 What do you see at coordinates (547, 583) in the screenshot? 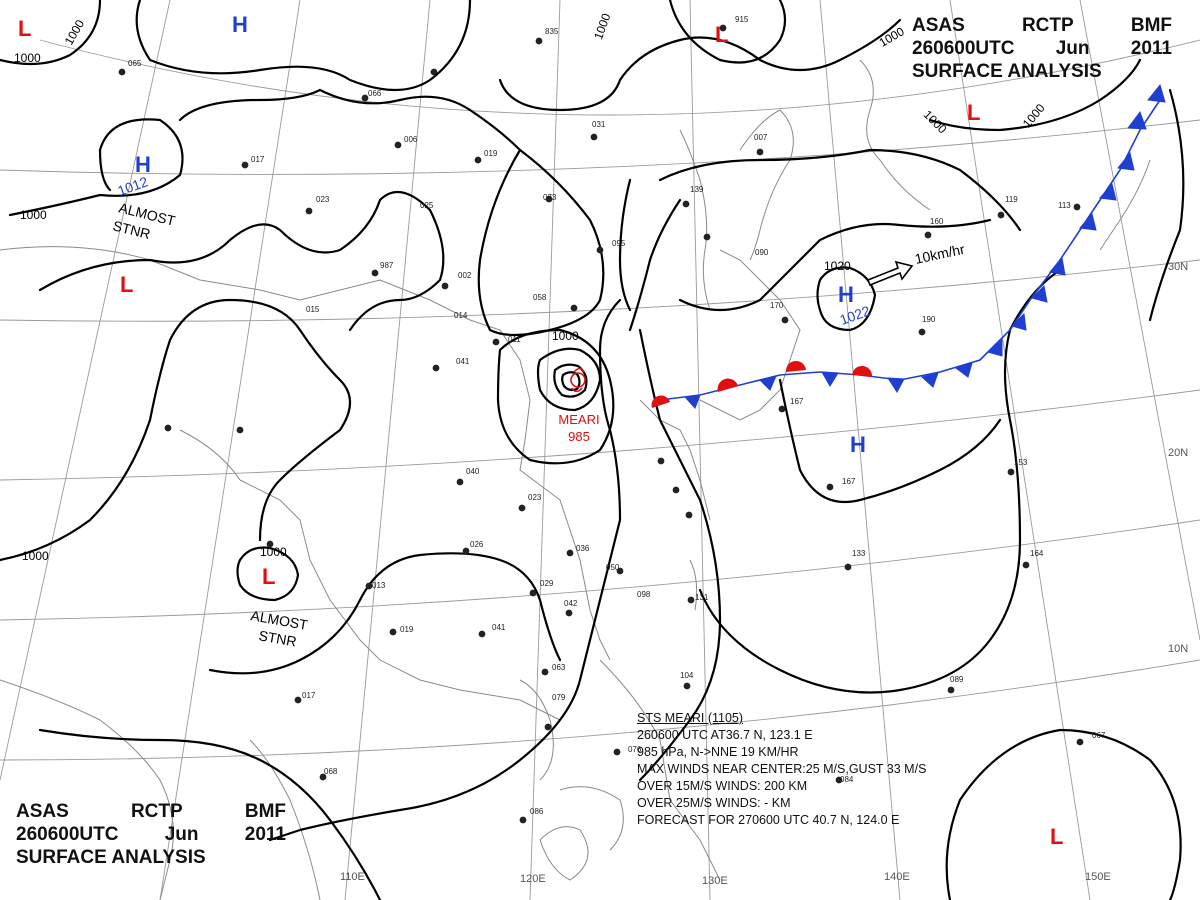
I see `svg-text: 029` at bounding box center [547, 583].